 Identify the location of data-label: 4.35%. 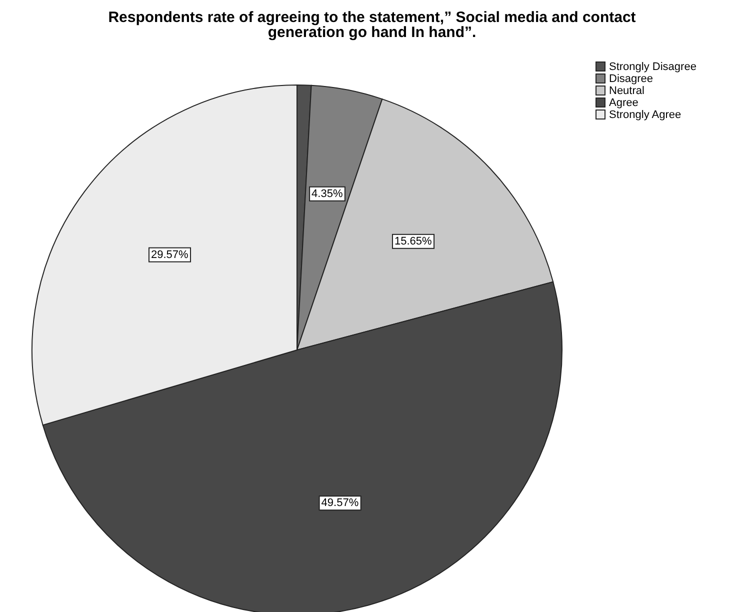
(327, 194).